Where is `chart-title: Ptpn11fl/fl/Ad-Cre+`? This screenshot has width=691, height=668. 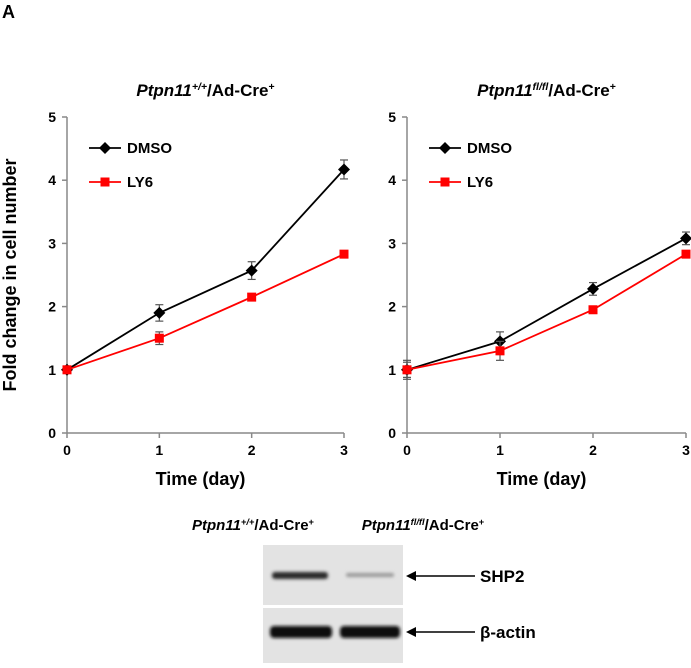 chart-title: Ptpn11fl/fl/Ad-Cre+ is located at coordinates (546, 90).